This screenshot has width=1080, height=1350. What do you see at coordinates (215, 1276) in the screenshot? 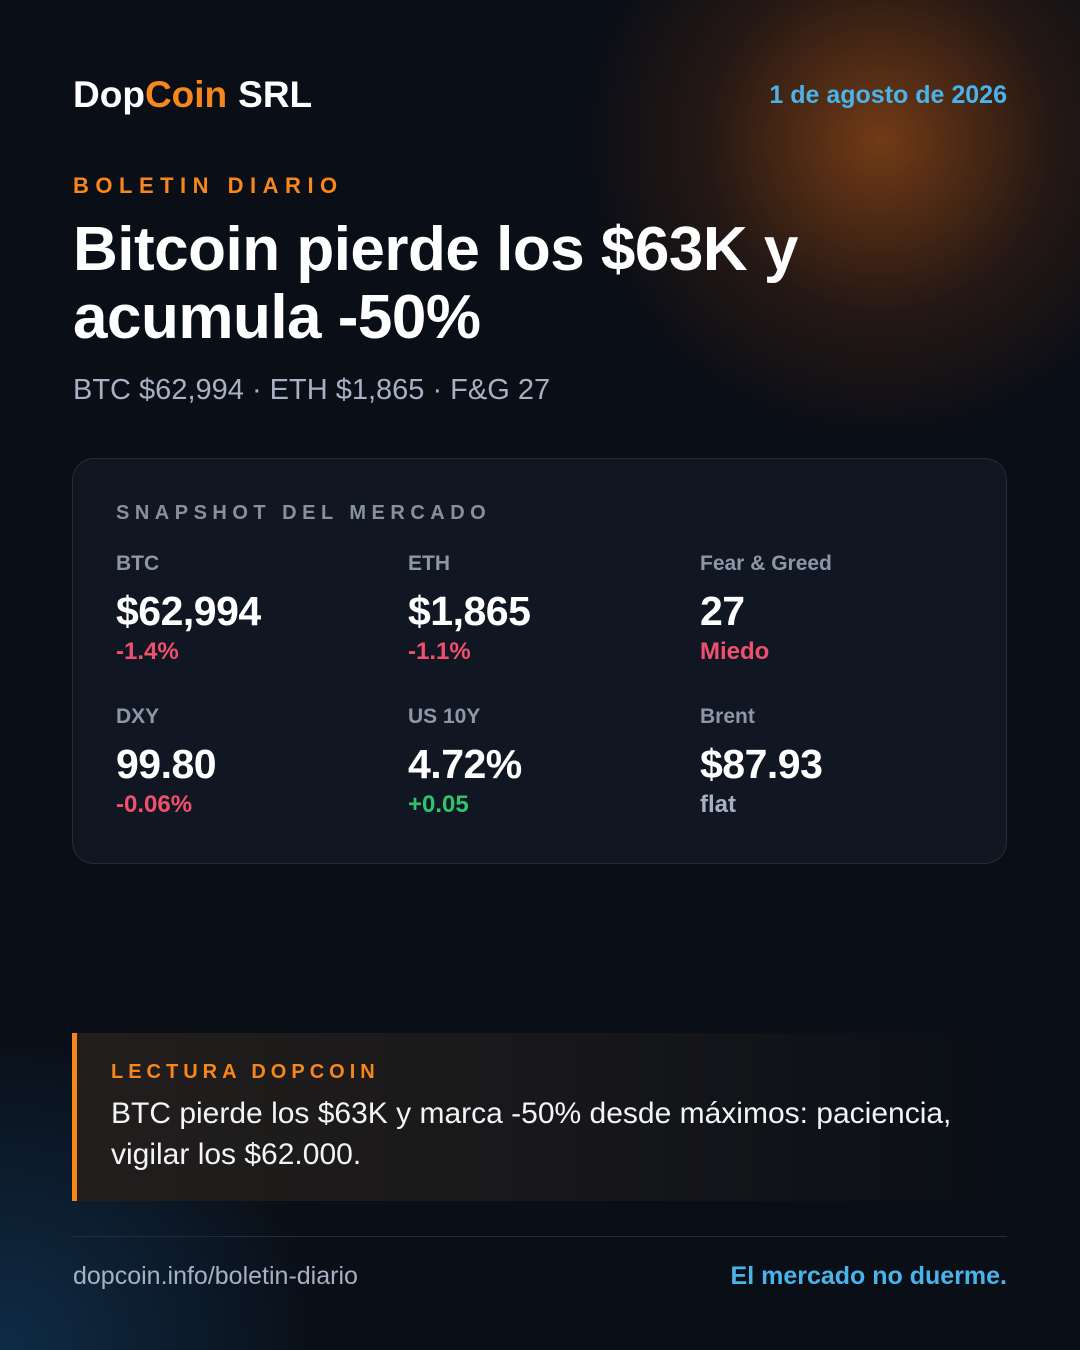
I see `footer-url: dopcoin.info/boletin-diario` at bounding box center [215, 1276].